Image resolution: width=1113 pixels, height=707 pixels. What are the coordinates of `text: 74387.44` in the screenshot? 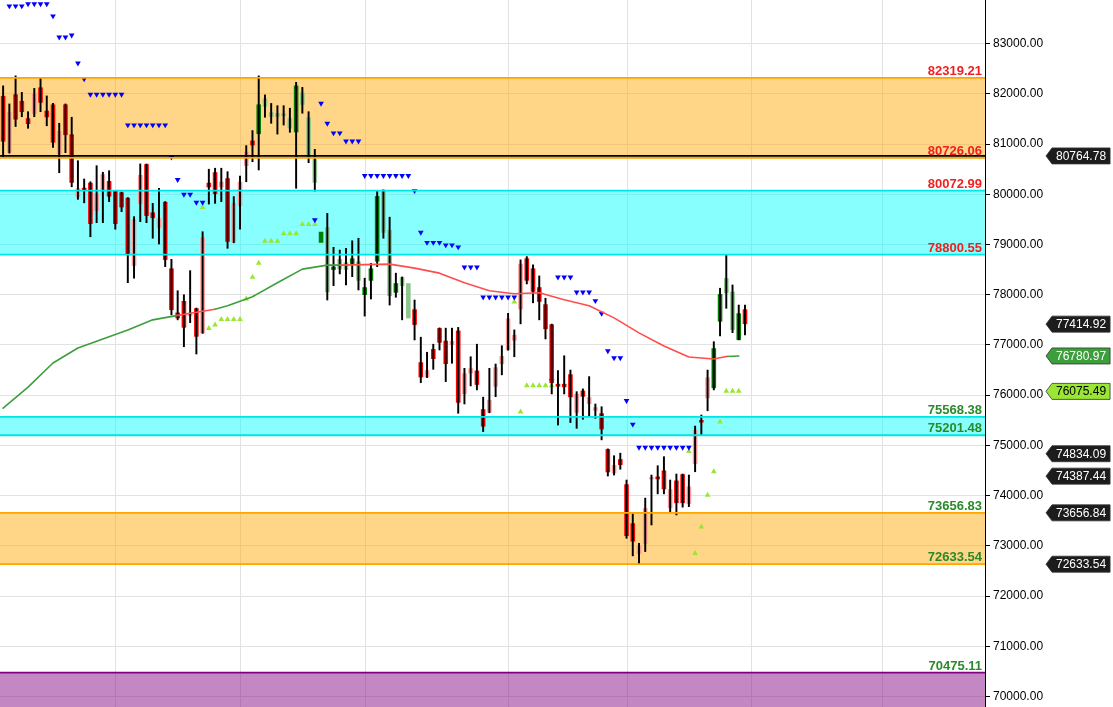 It's located at (1081, 475).